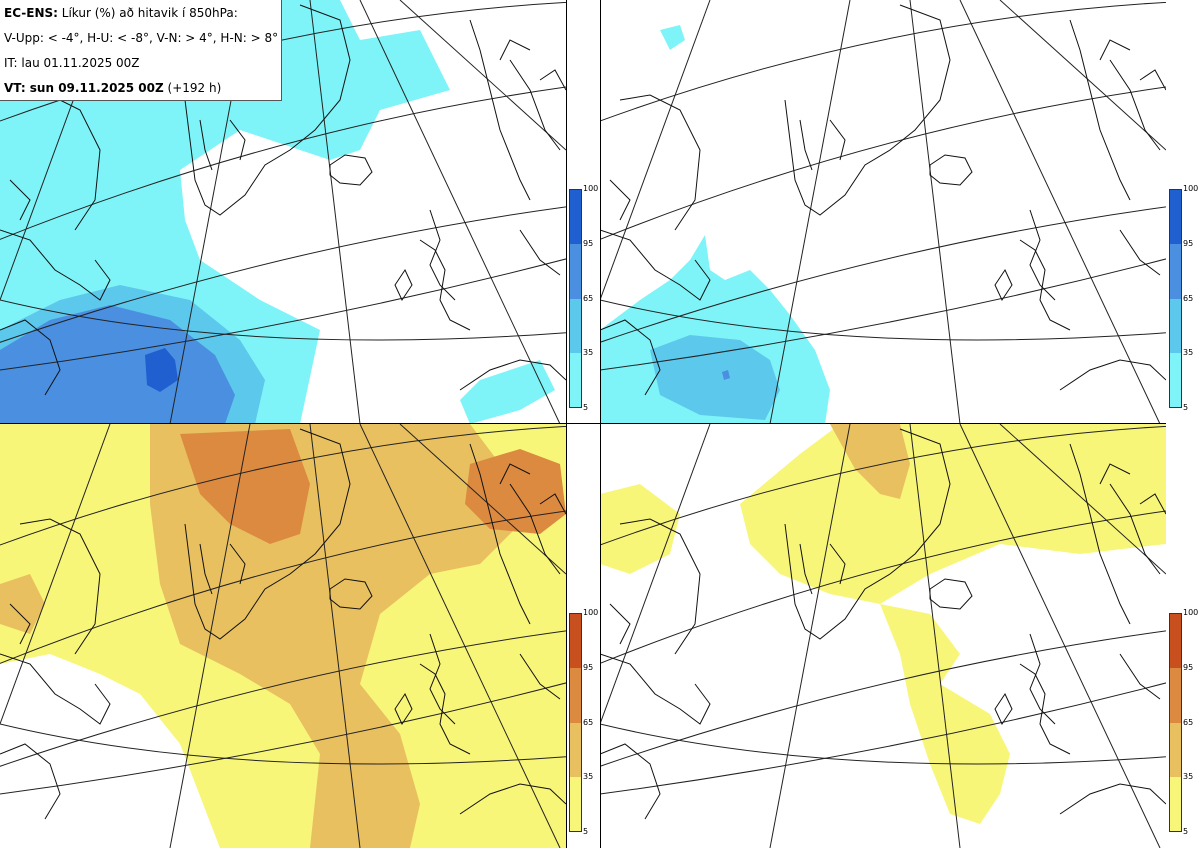 The width and height of the screenshot is (1200, 848). What do you see at coordinates (22, 604) in the screenshot?
I see `prob-area-35b` at bounding box center [22, 604].